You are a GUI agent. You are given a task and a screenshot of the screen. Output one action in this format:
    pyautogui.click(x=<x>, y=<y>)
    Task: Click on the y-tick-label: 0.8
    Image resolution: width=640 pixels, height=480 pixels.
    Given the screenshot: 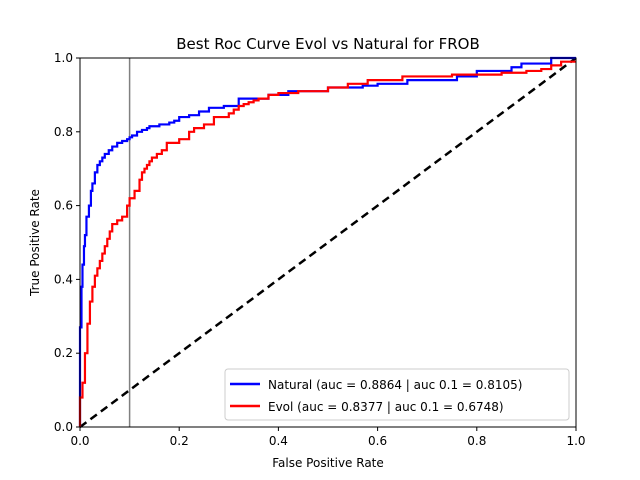 What is the action you would take?
    pyautogui.click(x=63, y=132)
    